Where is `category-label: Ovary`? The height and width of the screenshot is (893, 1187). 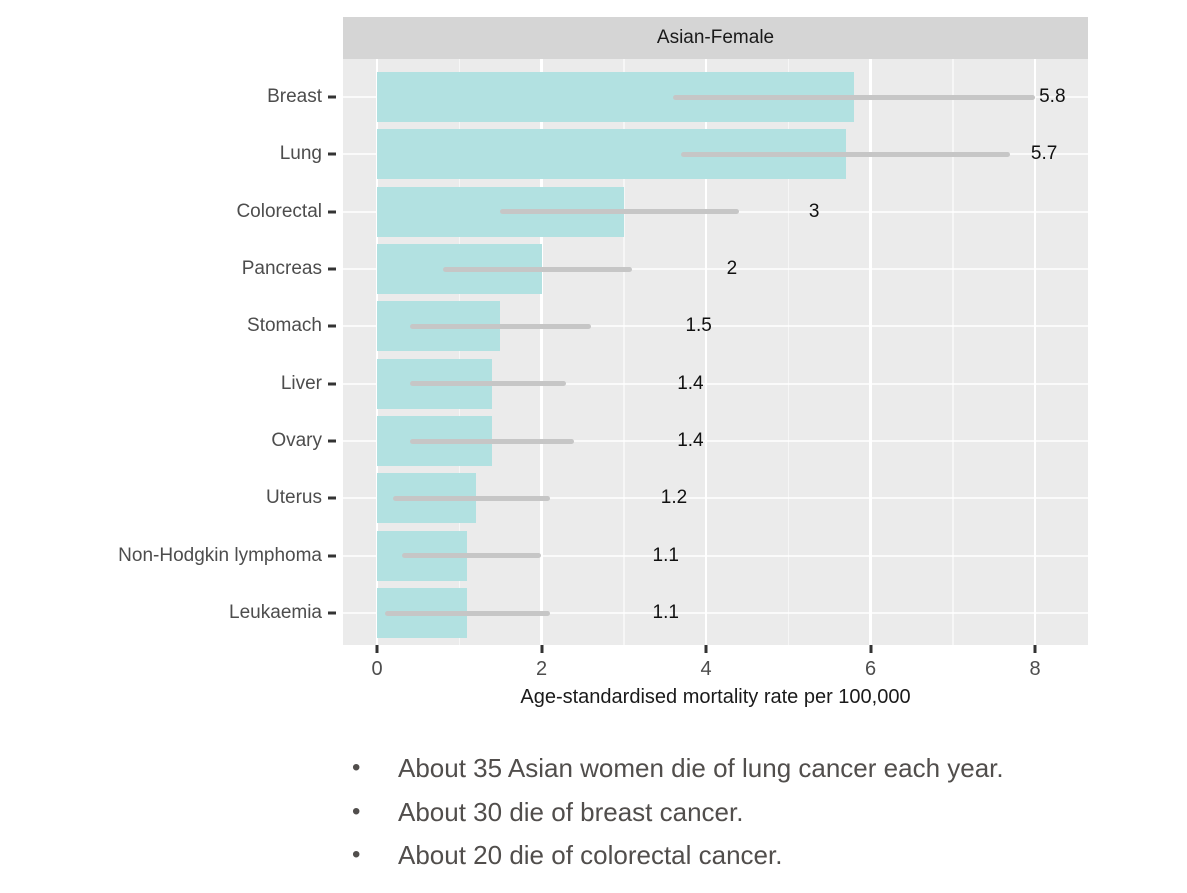
category-label: Ovary is located at coordinates (296, 441).